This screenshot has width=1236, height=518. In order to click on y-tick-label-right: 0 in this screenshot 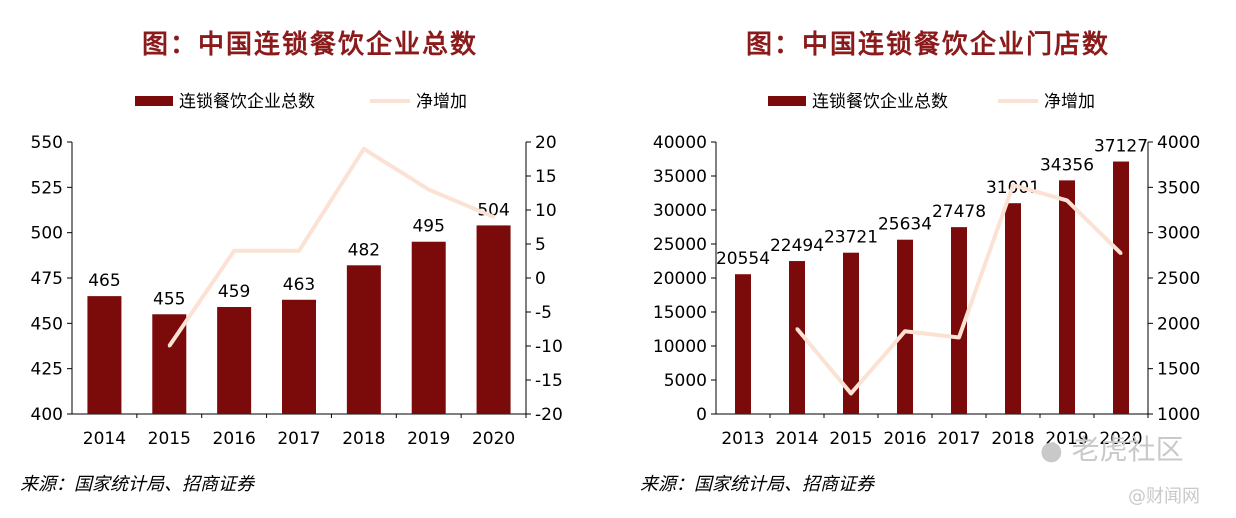, I will do `click(540, 279)`.